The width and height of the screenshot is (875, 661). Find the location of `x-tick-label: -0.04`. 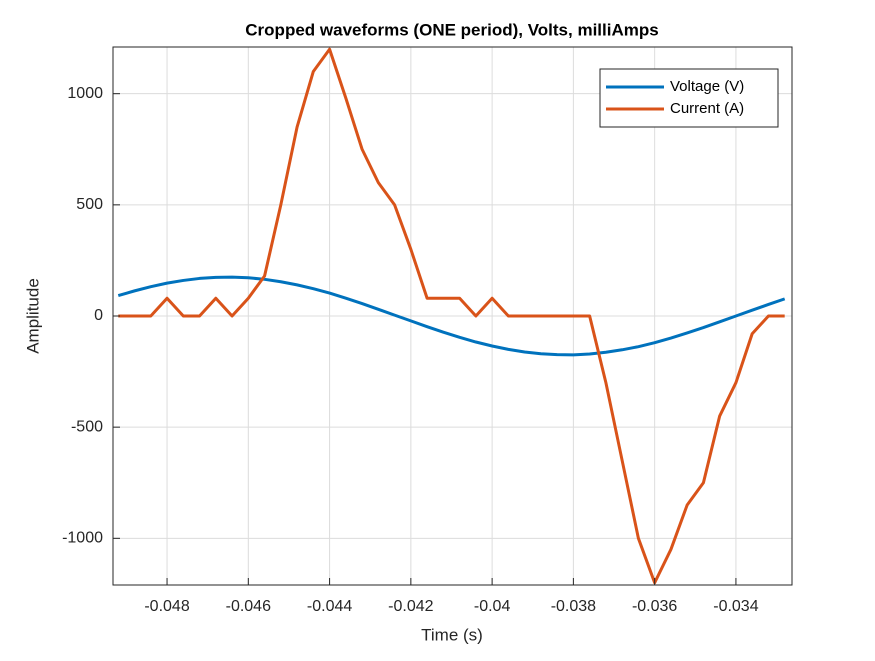

x-tick-label: -0.04 is located at coordinates (492, 606).